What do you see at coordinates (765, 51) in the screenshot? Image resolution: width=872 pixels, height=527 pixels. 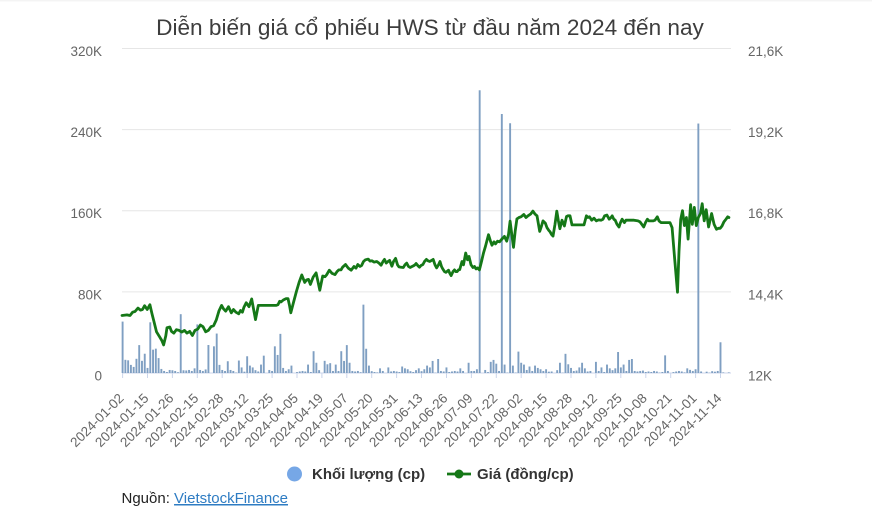 I see `svg-text: 21,6K` at bounding box center [765, 51].